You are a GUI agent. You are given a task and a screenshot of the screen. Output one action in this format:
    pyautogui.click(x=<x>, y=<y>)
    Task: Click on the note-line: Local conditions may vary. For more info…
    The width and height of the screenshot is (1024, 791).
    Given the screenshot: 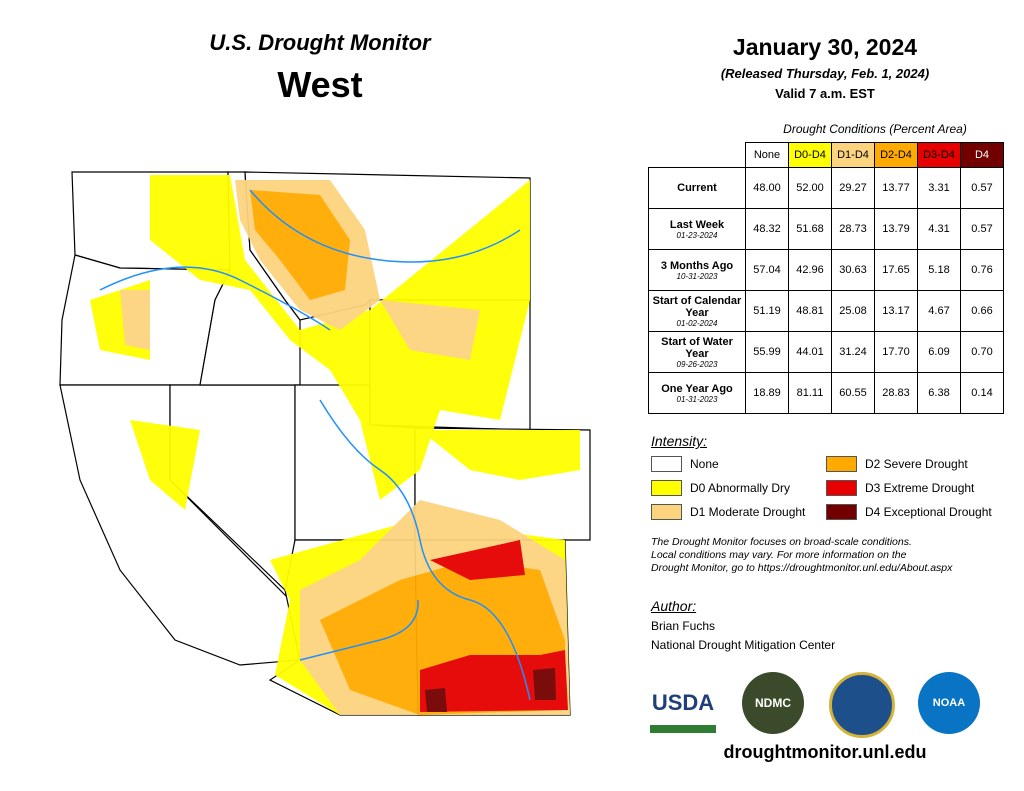 What is the action you would take?
    pyautogui.click(x=779, y=555)
    